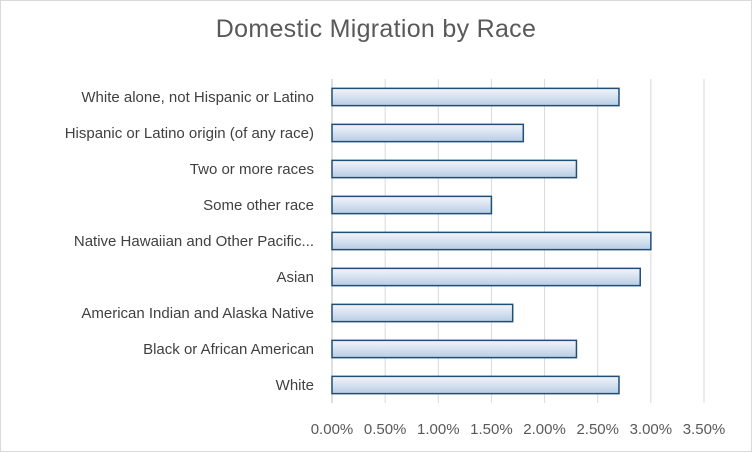 The width and height of the screenshot is (752, 452). What do you see at coordinates (597, 429) in the screenshot?
I see `x-tick-label: 2.50%` at bounding box center [597, 429].